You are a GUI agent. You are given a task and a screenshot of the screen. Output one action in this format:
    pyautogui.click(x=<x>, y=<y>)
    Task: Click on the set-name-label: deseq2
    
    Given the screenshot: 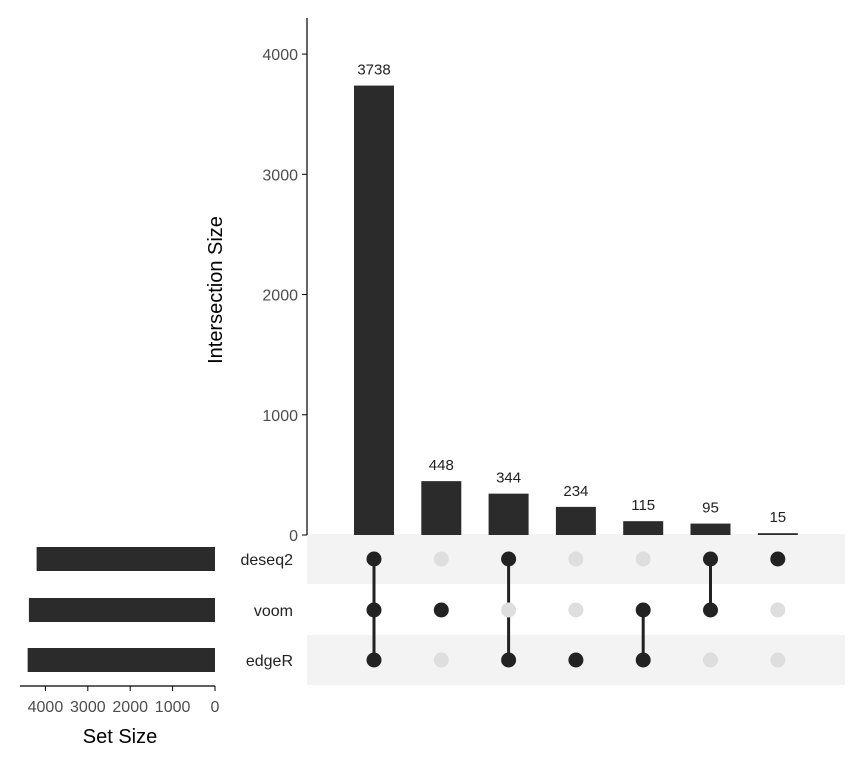 What is the action you would take?
    pyautogui.click(x=267, y=560)
    